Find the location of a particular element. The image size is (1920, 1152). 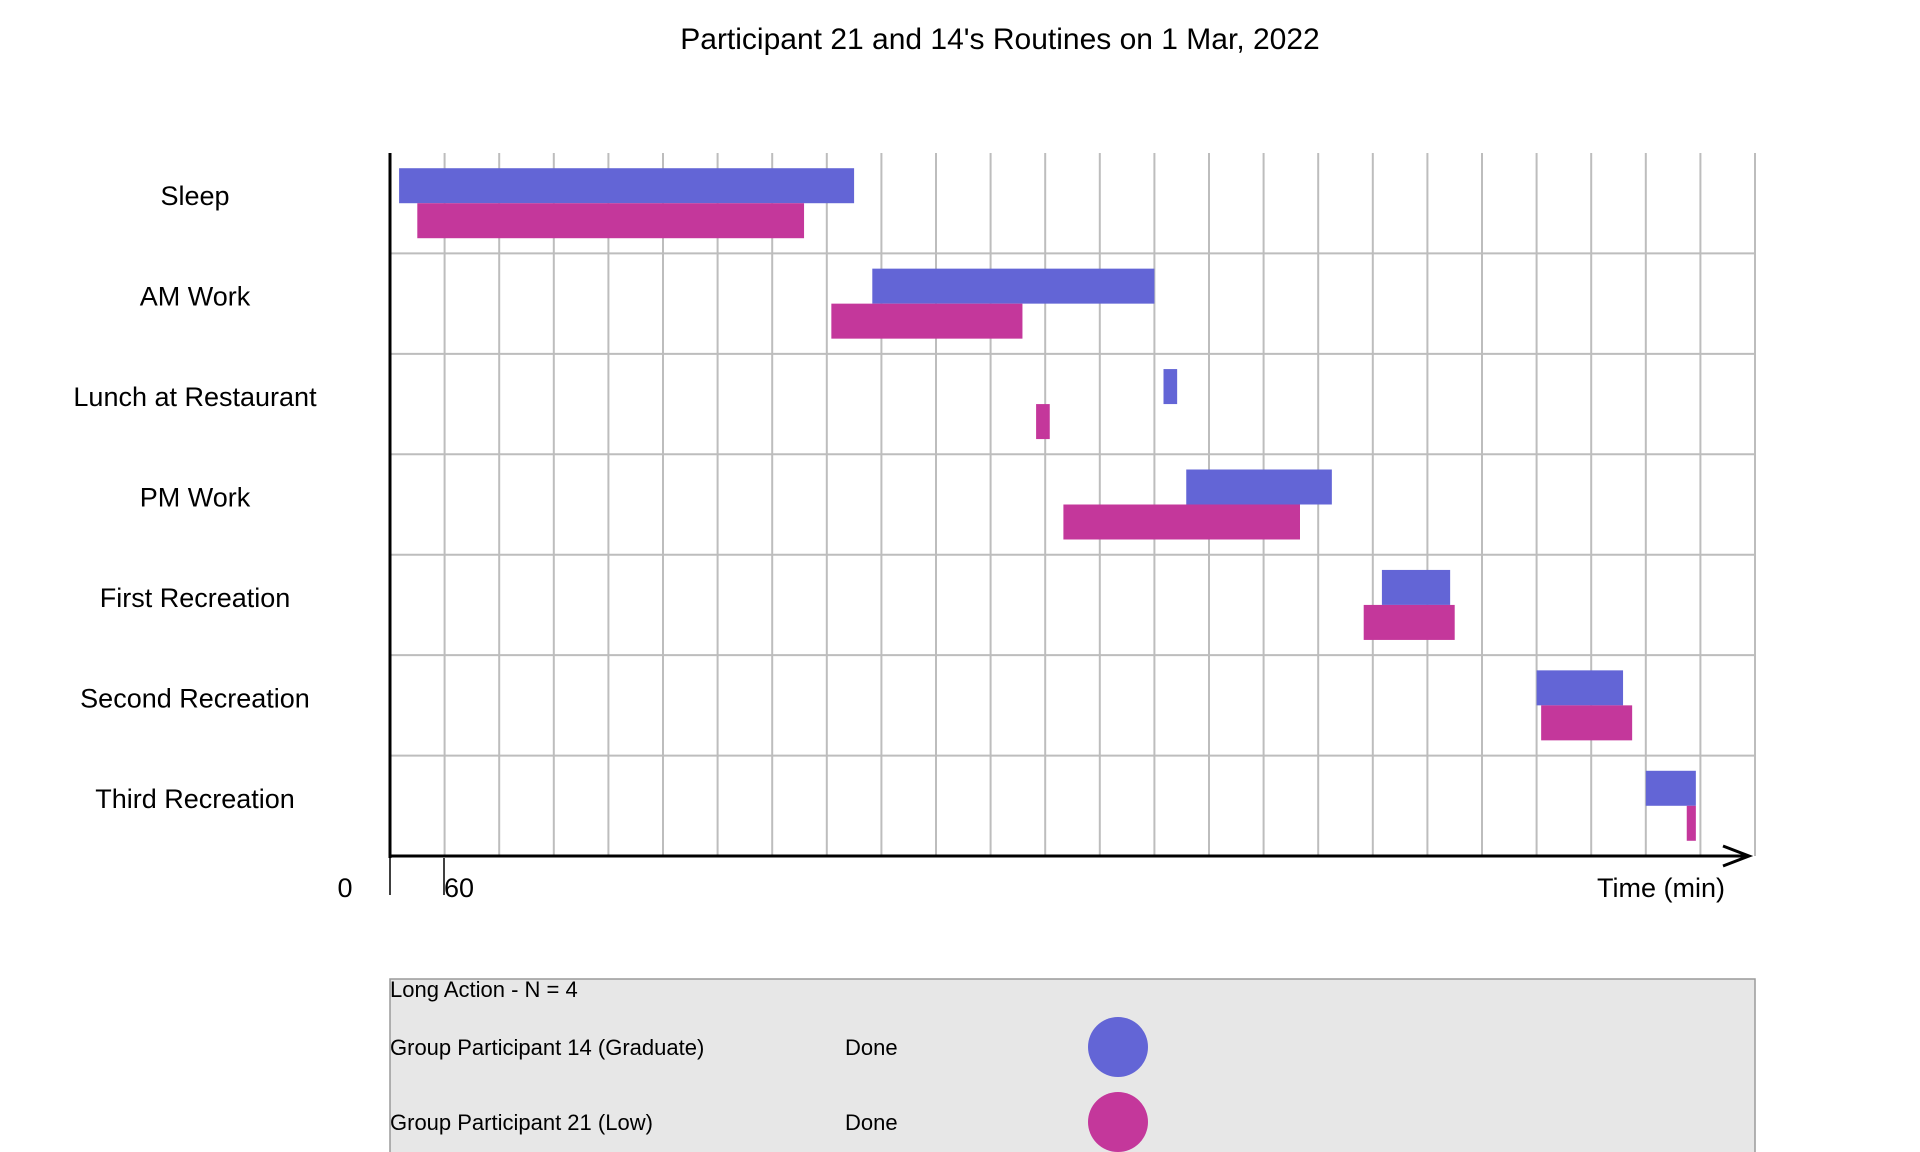

legend-series-1-name: Group Participant 14 (Graduate) is located at coordinates (547, 1047).